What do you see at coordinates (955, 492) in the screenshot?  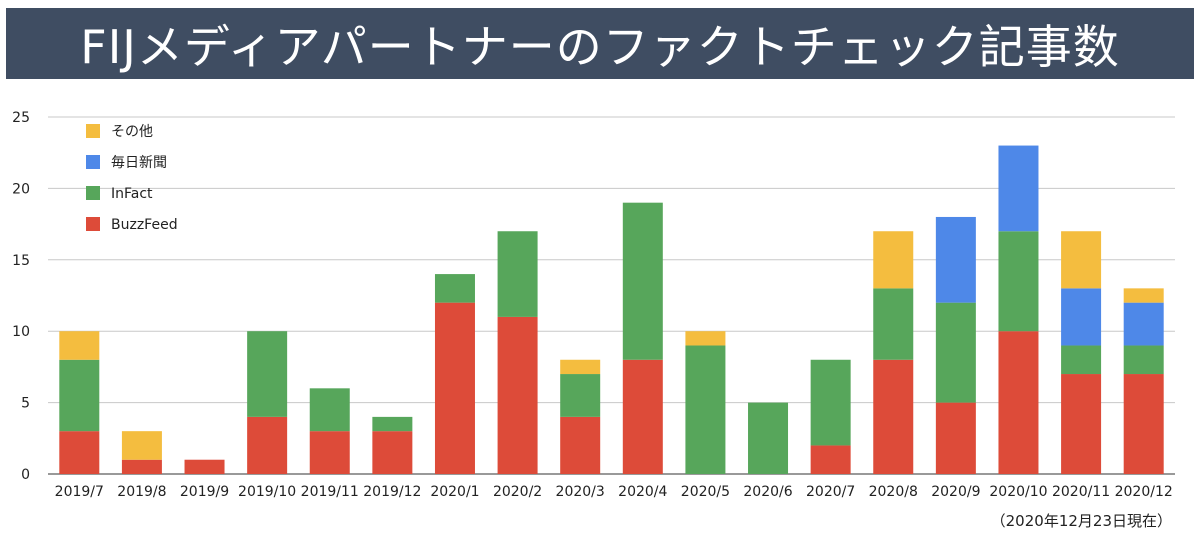 I see `x-tick-label: 2020/9` at bounding box center [955, 492].